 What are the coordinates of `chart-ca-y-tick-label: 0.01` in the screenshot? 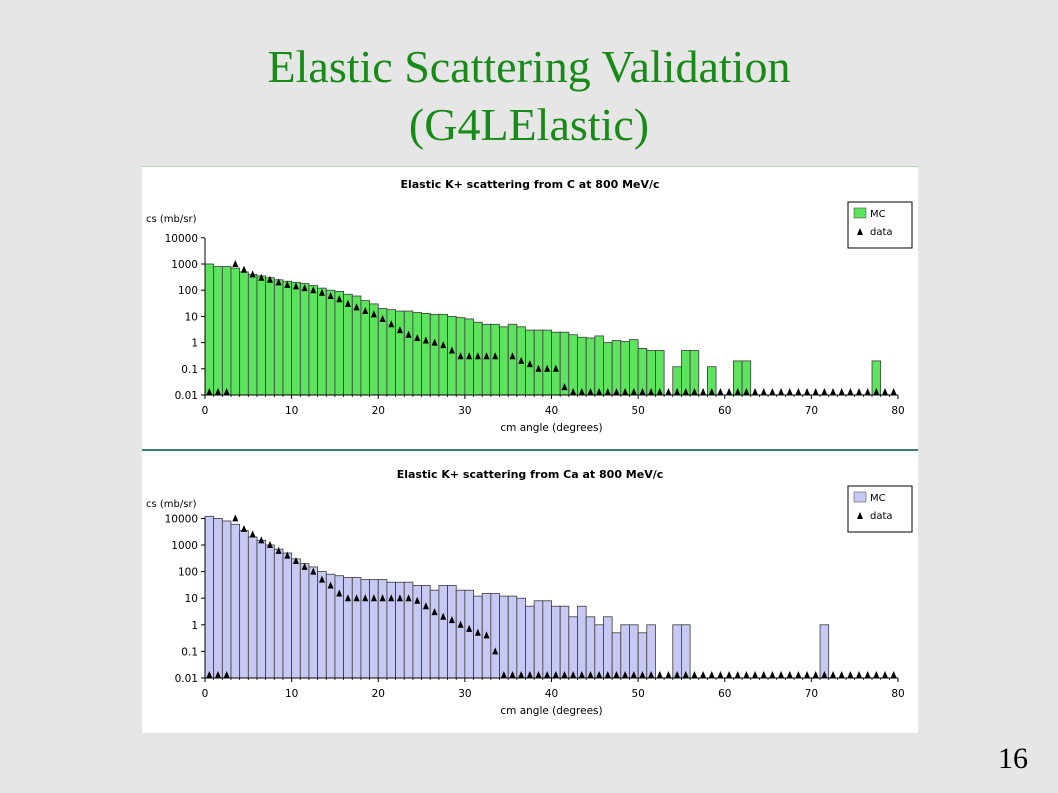 It's located at (186, 679).